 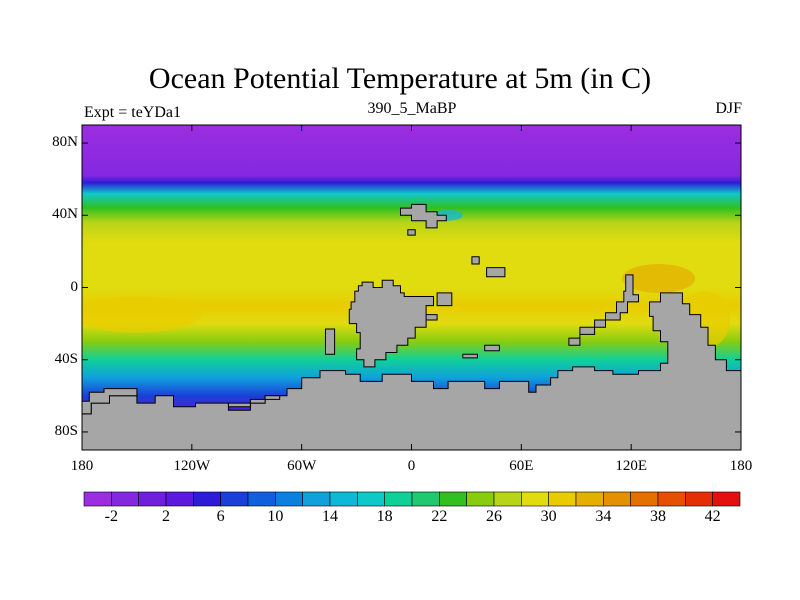 I want to click on season-label: DJF, so click(x=728, y=108).